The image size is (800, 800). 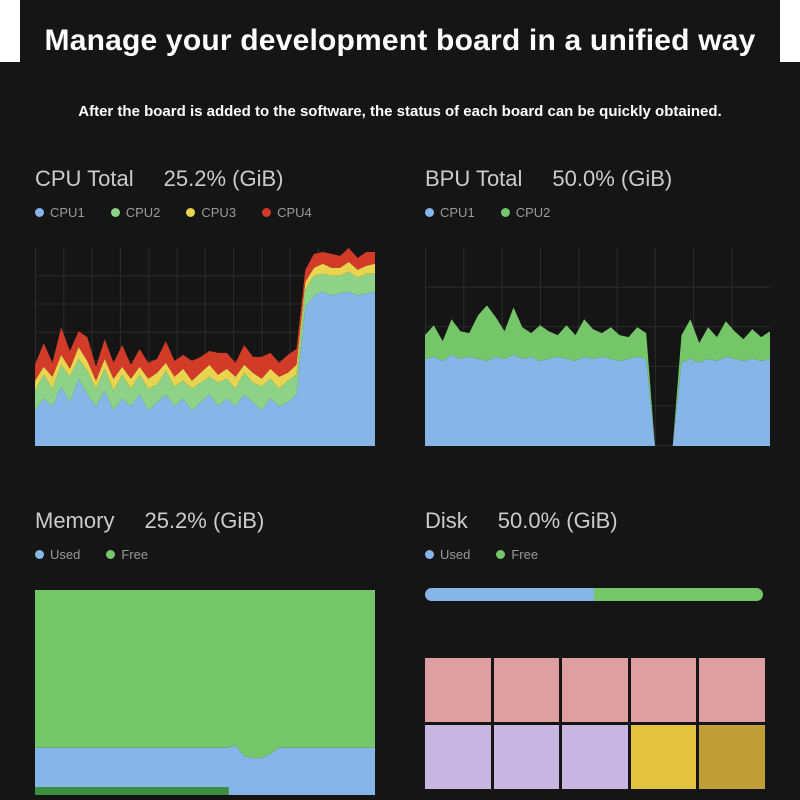 I want to click on legend-label: CPU3, so click(x=219, y=212).